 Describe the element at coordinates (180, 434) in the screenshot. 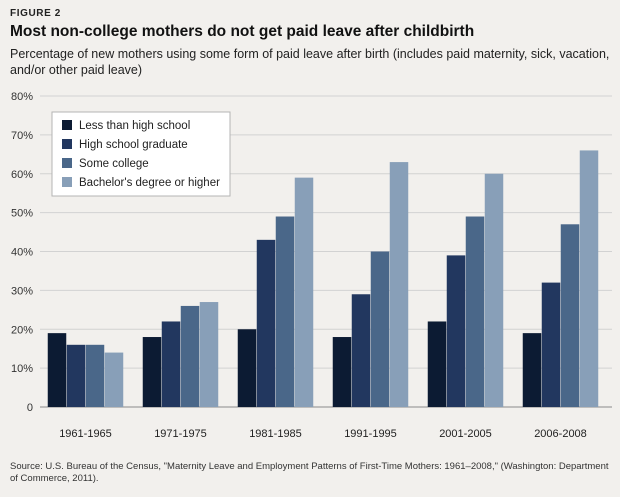

I see `x-tick-label: 1971-1975` at that location.